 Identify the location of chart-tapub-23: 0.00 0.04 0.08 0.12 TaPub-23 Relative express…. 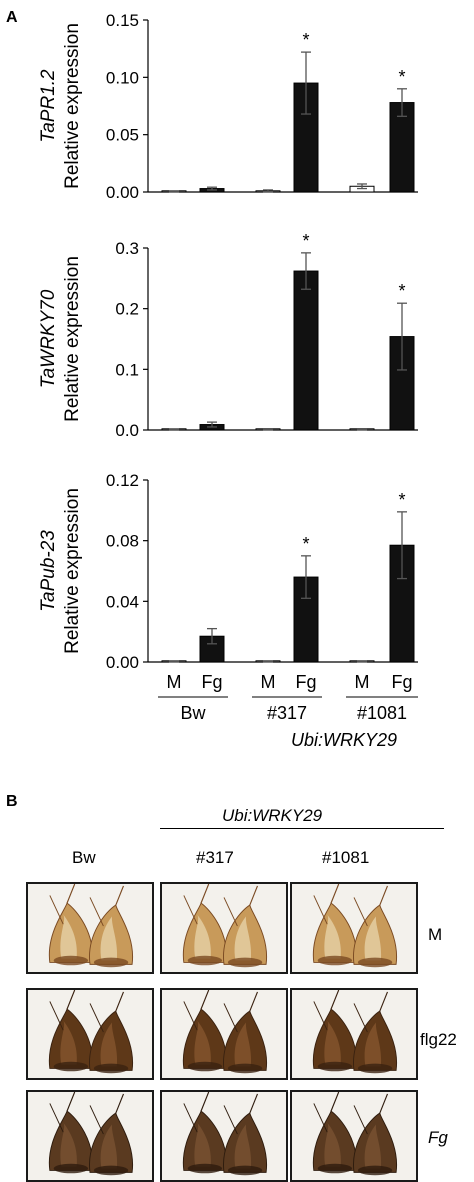
(228, 571).